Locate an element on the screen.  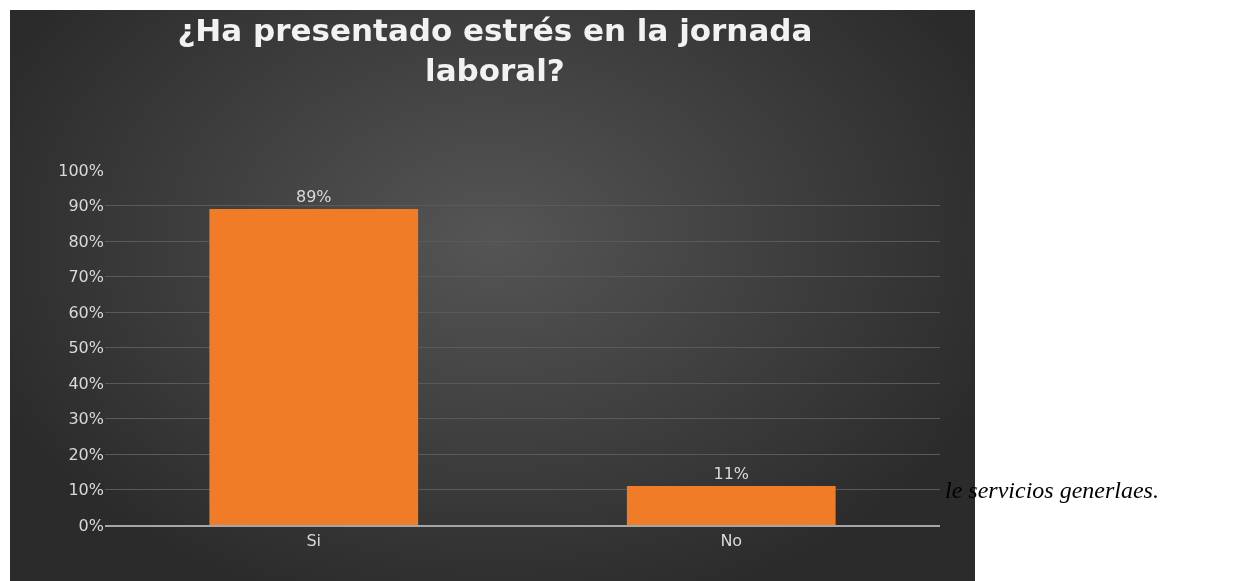
y-tick-label: 30% is located at coordinates (86, 419).